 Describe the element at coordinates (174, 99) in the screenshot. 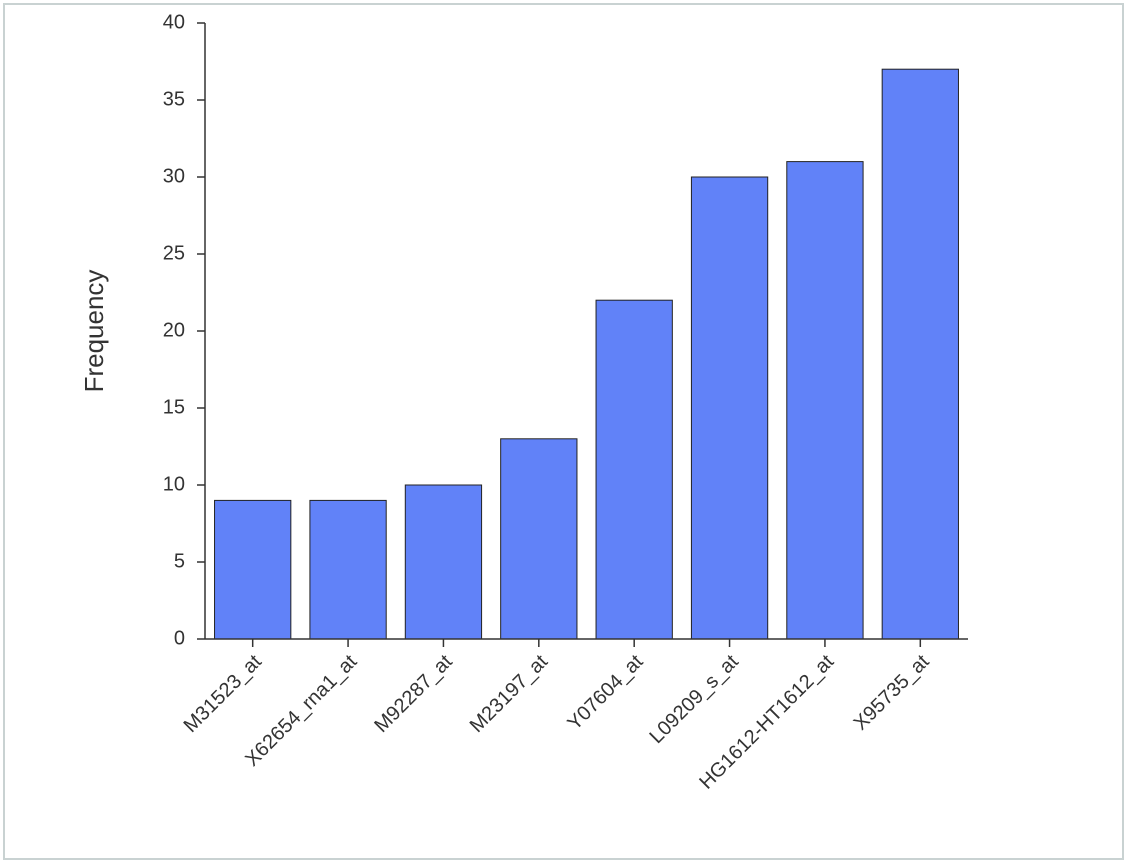

I see `y-tick-label: 35` at that location.